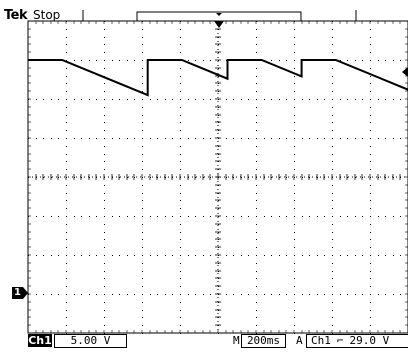  I want to click on trigger-position-marker, so click(219, 24).